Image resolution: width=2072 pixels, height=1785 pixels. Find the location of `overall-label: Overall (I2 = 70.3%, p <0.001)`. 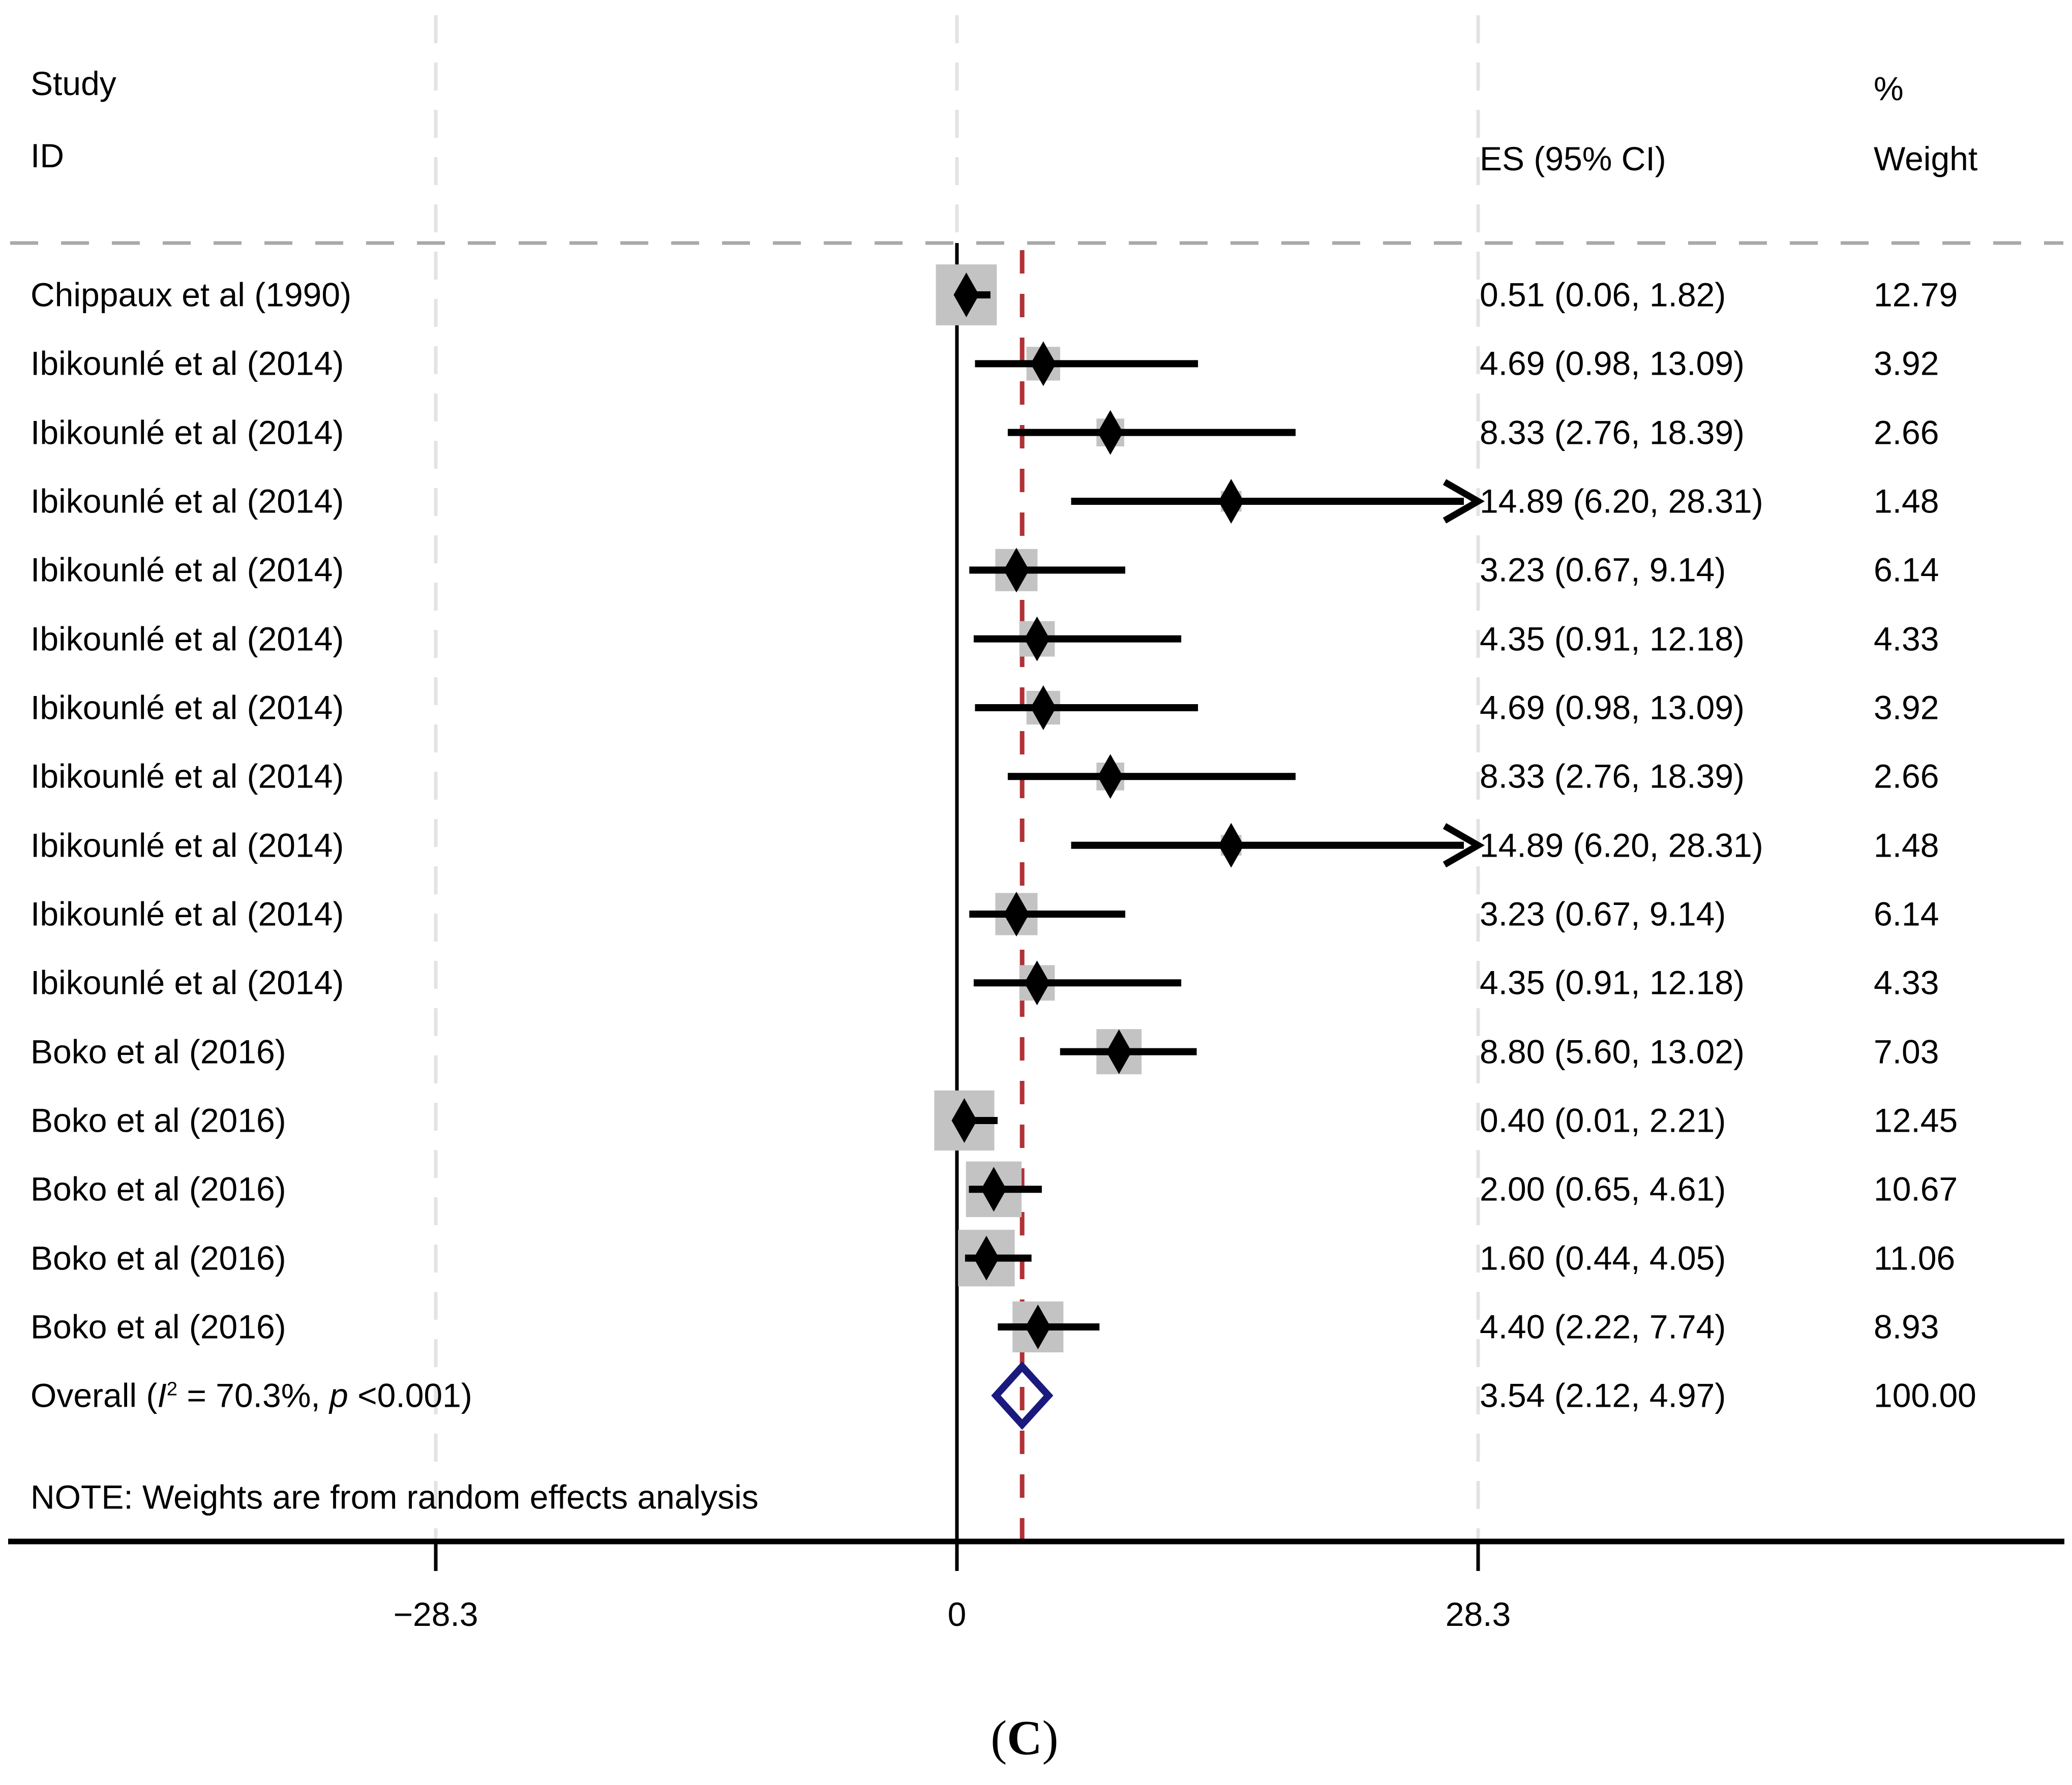

overall-label: Overall (I2 = 70.3%, p <0.001) is located at coordinates (251, 1395).